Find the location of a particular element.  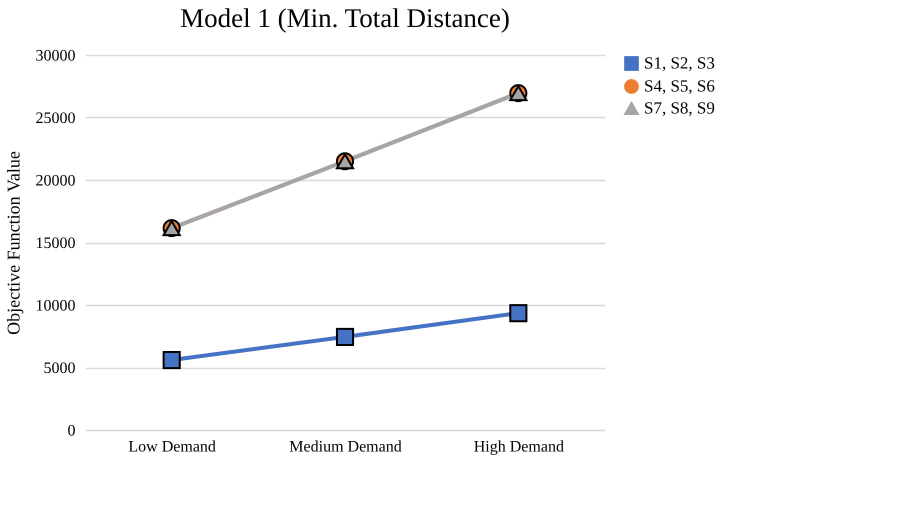

legend-label: S7, S8, S9 is located at coordinates (679, 108).